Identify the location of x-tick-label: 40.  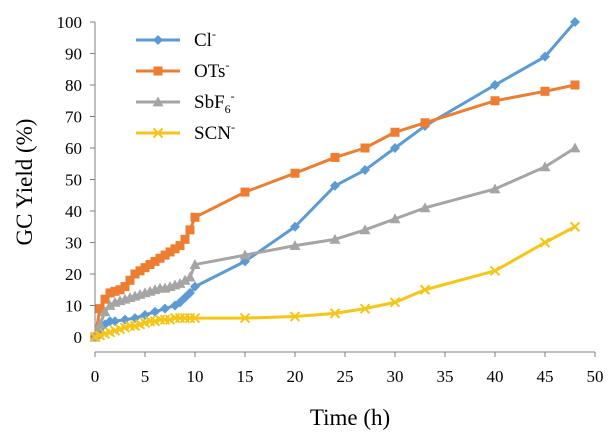
(495, 376).